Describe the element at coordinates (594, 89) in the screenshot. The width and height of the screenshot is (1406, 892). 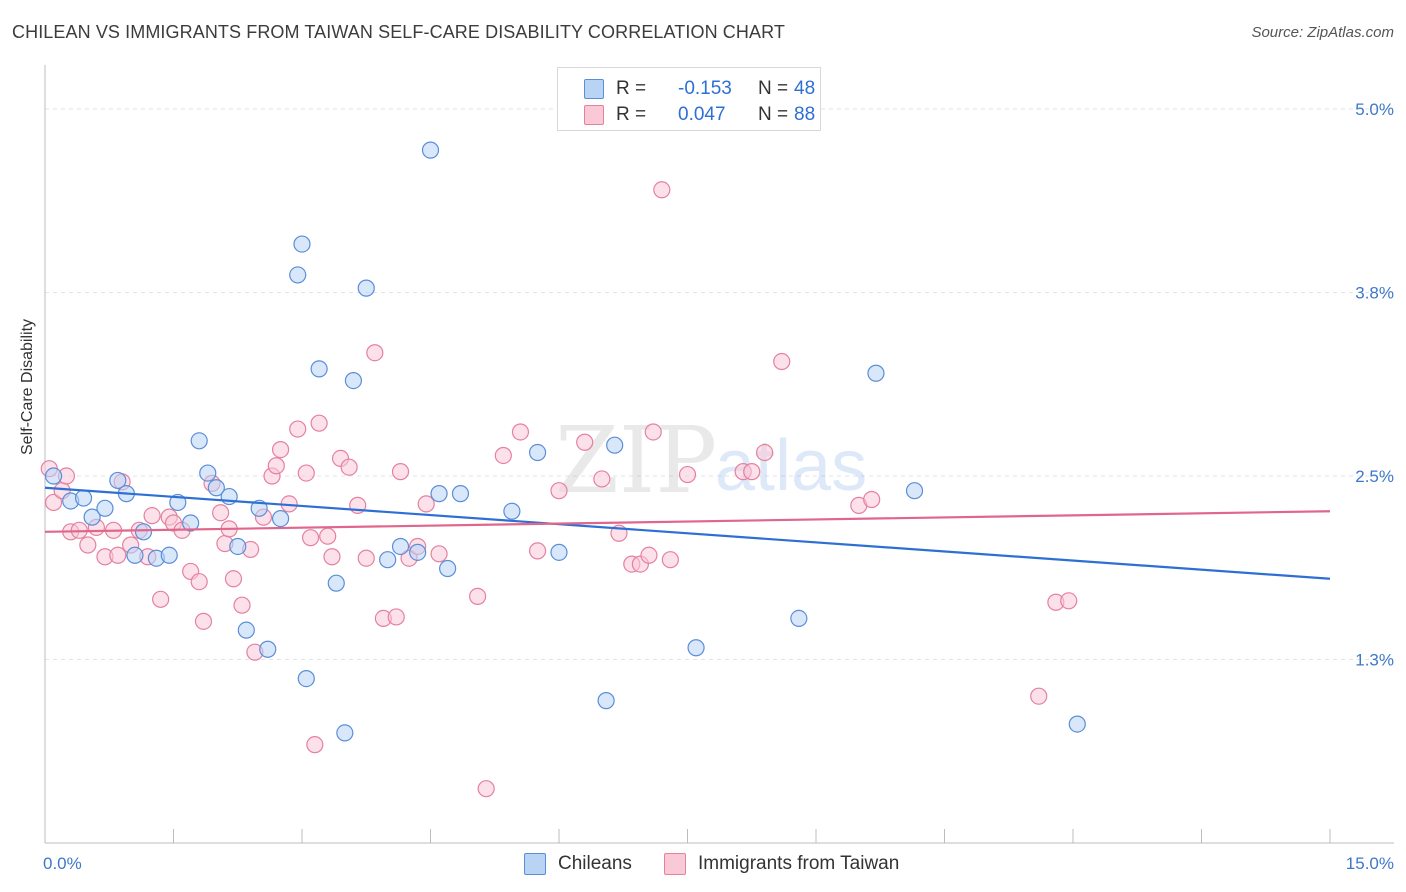
I see `chileans-swatch` at that location.